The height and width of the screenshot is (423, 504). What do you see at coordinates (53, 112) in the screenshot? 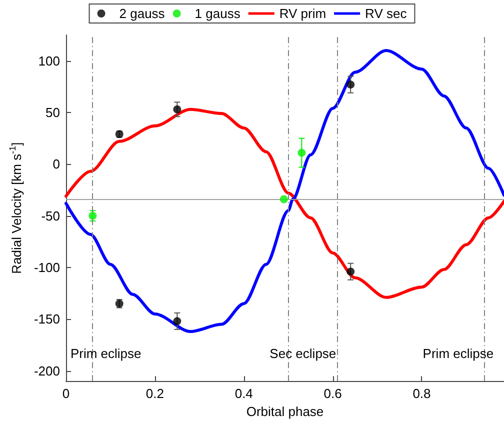
I see `y-tick-label: 50` at bounding box center [53, 112].